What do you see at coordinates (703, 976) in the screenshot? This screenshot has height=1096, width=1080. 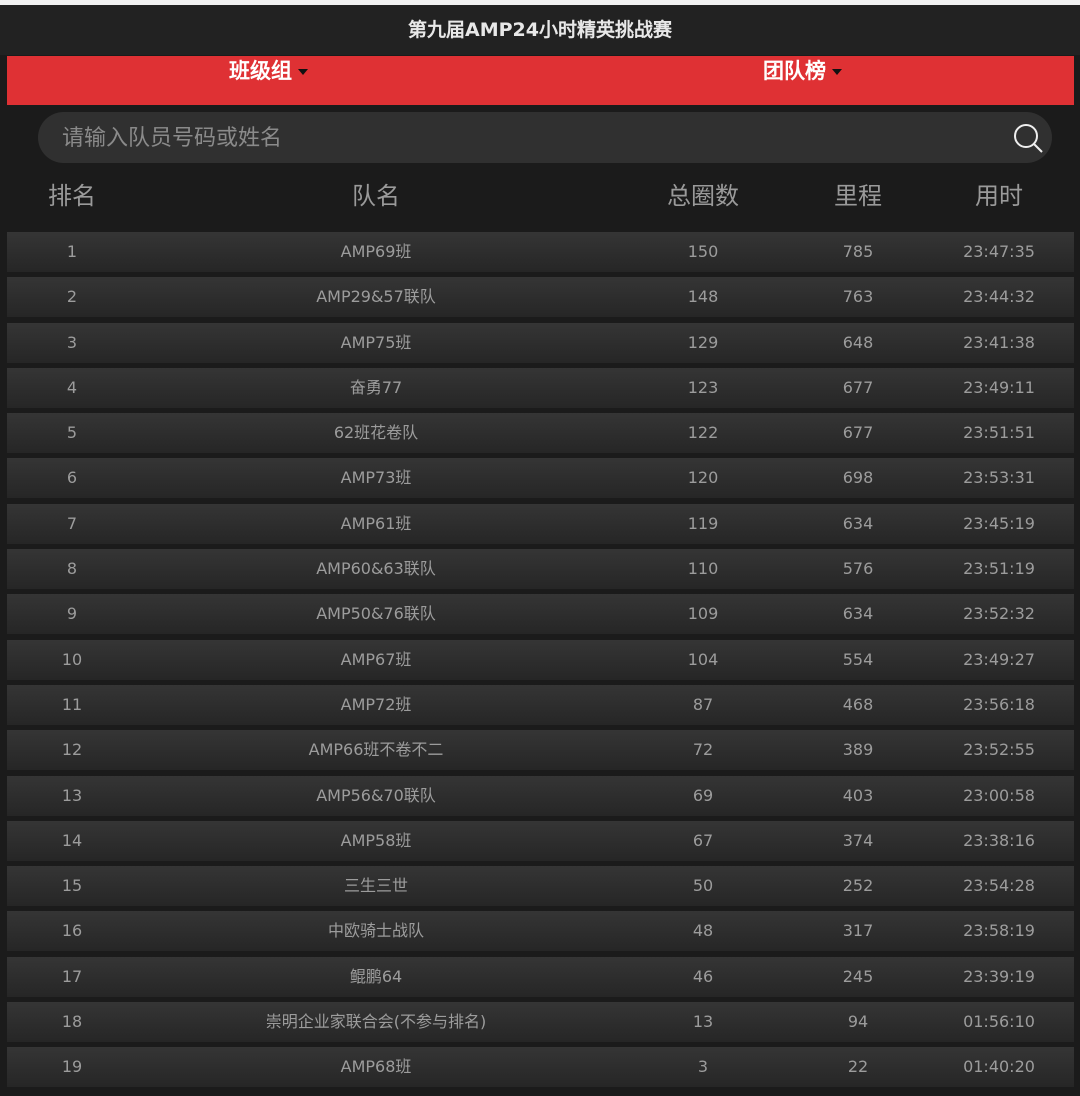 I see `cell-laps: 46` at bounding box center [703, 976].